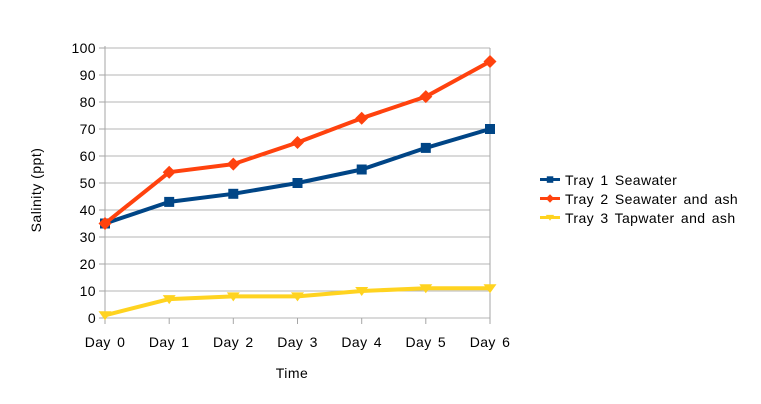 Image resolution: width=761 pixels, height=404 pixels. What do you see at coordinates (88, 183) in the screenshot?
I see `y-tick-label: 50` at bounding box center [88, 183].